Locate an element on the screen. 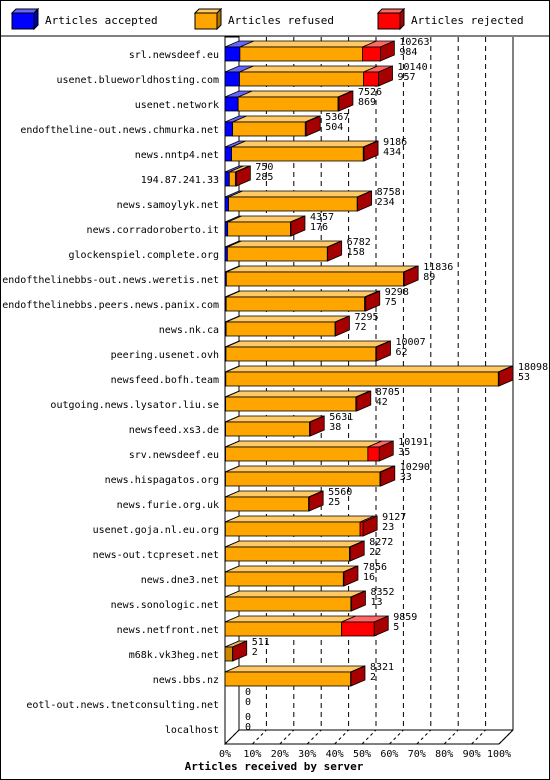 Image resolution: width=550 pixels, height=780 pixels. total-value-label: 6782 is located at coordinates (359, 242).